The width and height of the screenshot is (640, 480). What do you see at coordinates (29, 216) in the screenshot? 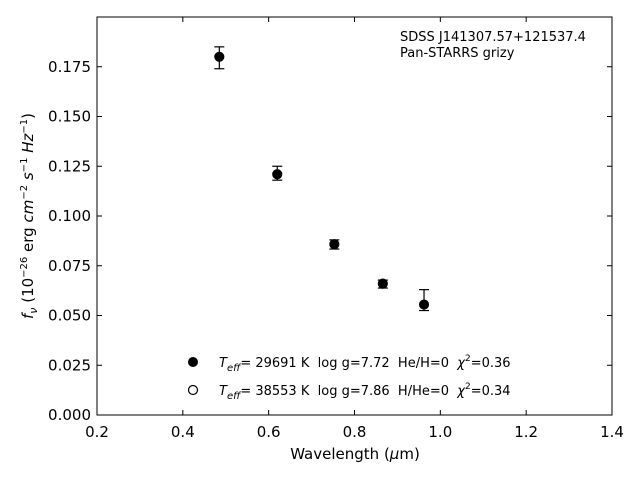
I see `y-axis-label: fν (10−26 erg cm−2 s−1 Hz−1)` at bounding box center [29, 216].